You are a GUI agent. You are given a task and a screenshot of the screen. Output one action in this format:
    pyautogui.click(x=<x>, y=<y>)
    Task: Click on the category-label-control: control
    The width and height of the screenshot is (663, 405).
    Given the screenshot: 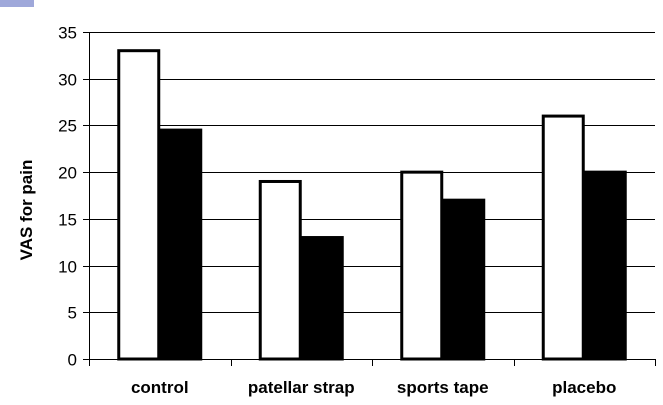 What is the action you would take?
    pyautogui.click(x=160, y=387)
    